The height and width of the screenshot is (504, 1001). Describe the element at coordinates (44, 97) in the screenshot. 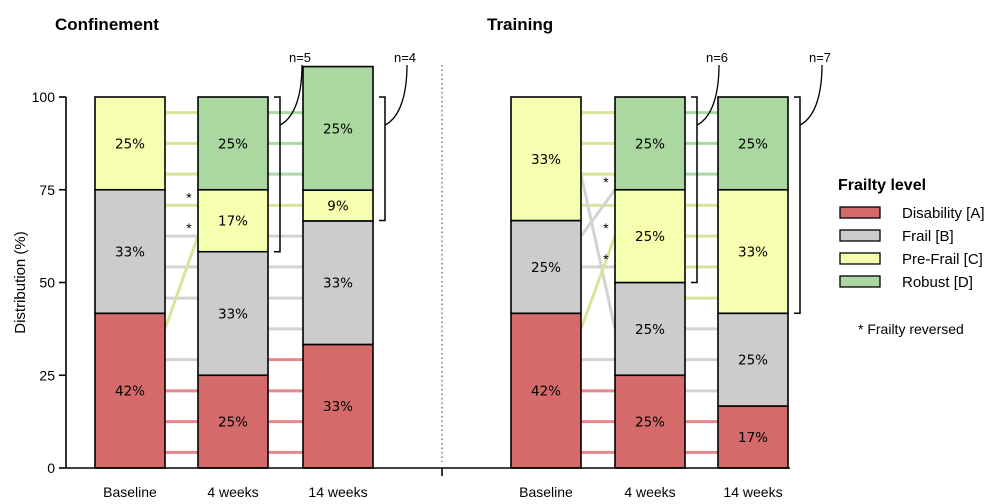

I see `y-tick-label: 100` at that location.